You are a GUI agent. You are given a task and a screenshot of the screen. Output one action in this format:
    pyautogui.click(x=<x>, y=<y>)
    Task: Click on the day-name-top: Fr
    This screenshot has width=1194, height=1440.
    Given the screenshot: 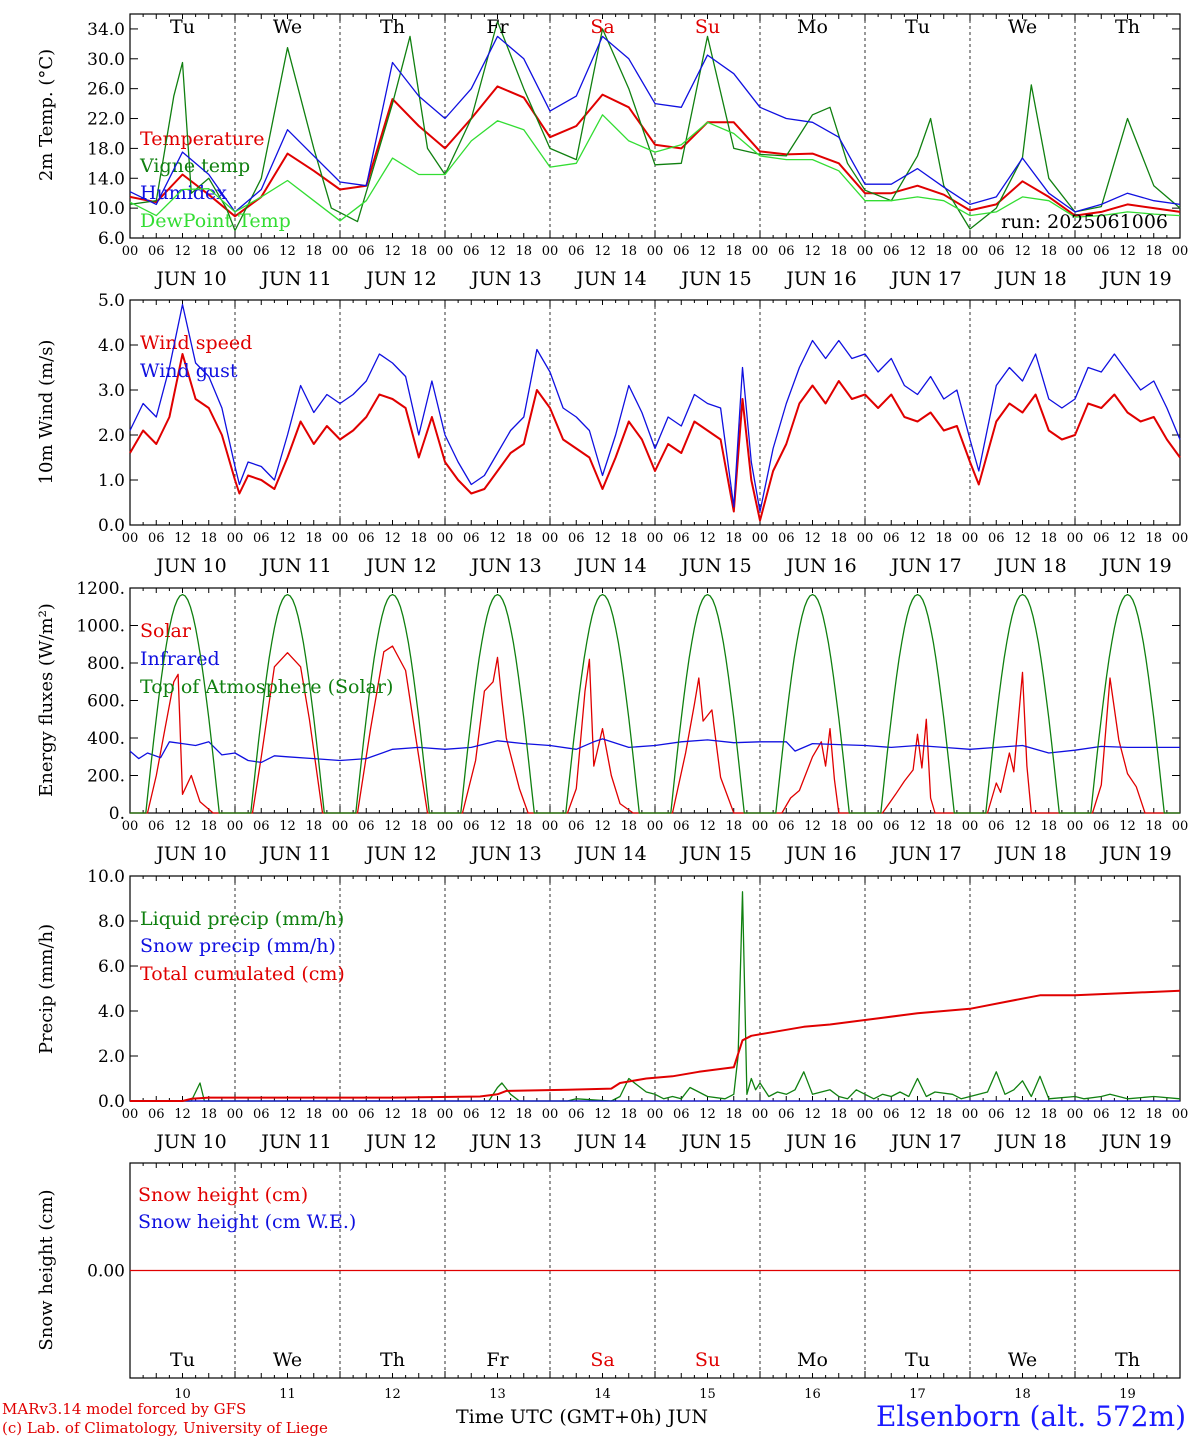 What is the action you would take?
    pyautogui.click(x=497, y=27)
    